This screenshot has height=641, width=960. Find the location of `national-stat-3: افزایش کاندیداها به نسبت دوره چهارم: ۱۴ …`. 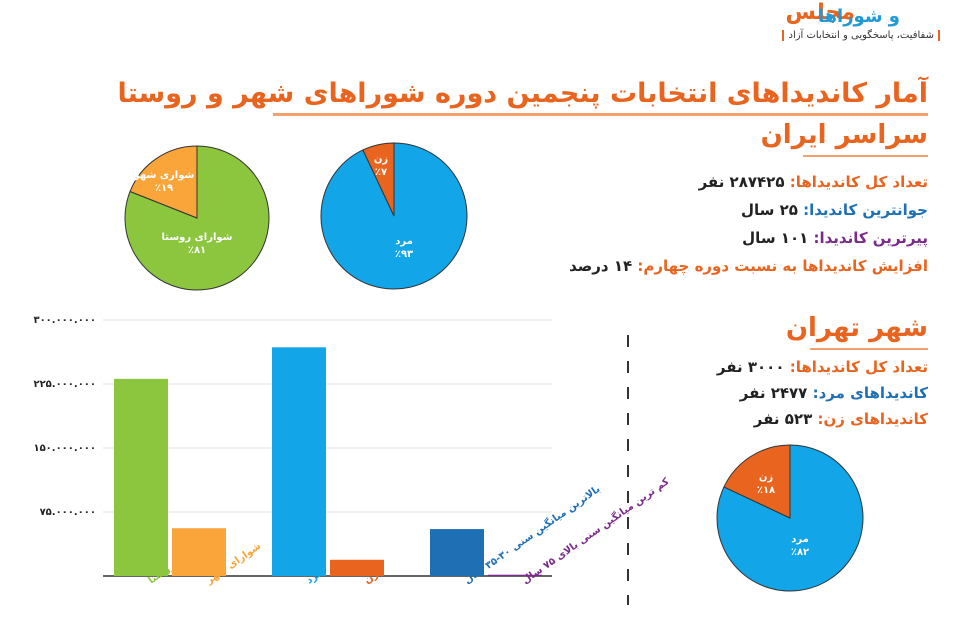

national-stat-3: افزایش کاندیداها به نسبت دوره چهارم: ۱۴ … is located at coordinates (748, 266).